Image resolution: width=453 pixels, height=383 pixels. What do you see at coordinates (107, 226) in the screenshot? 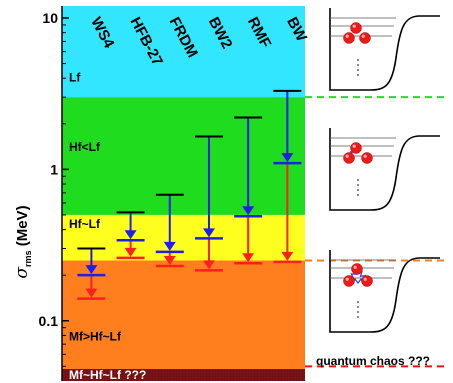
I see `region-labels: Lf Hf<Lf Hf~Lf Mf>Hf~Lf Mf~Hf~Lf ???` at bounding box center [107, 226].